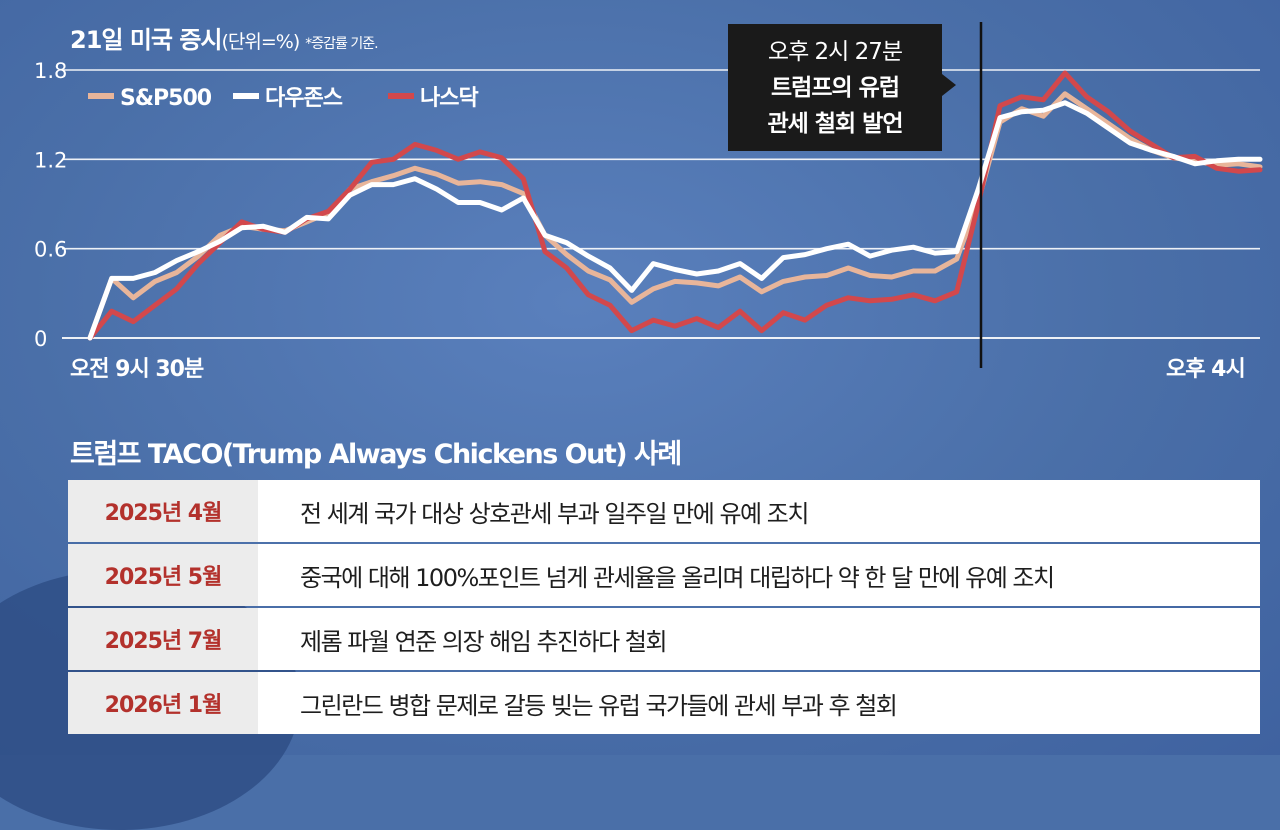 Image resolution: width=1280 pixels, height=830 pixels. I want to click on case-date: 2025년 5월, so click(163, 575).